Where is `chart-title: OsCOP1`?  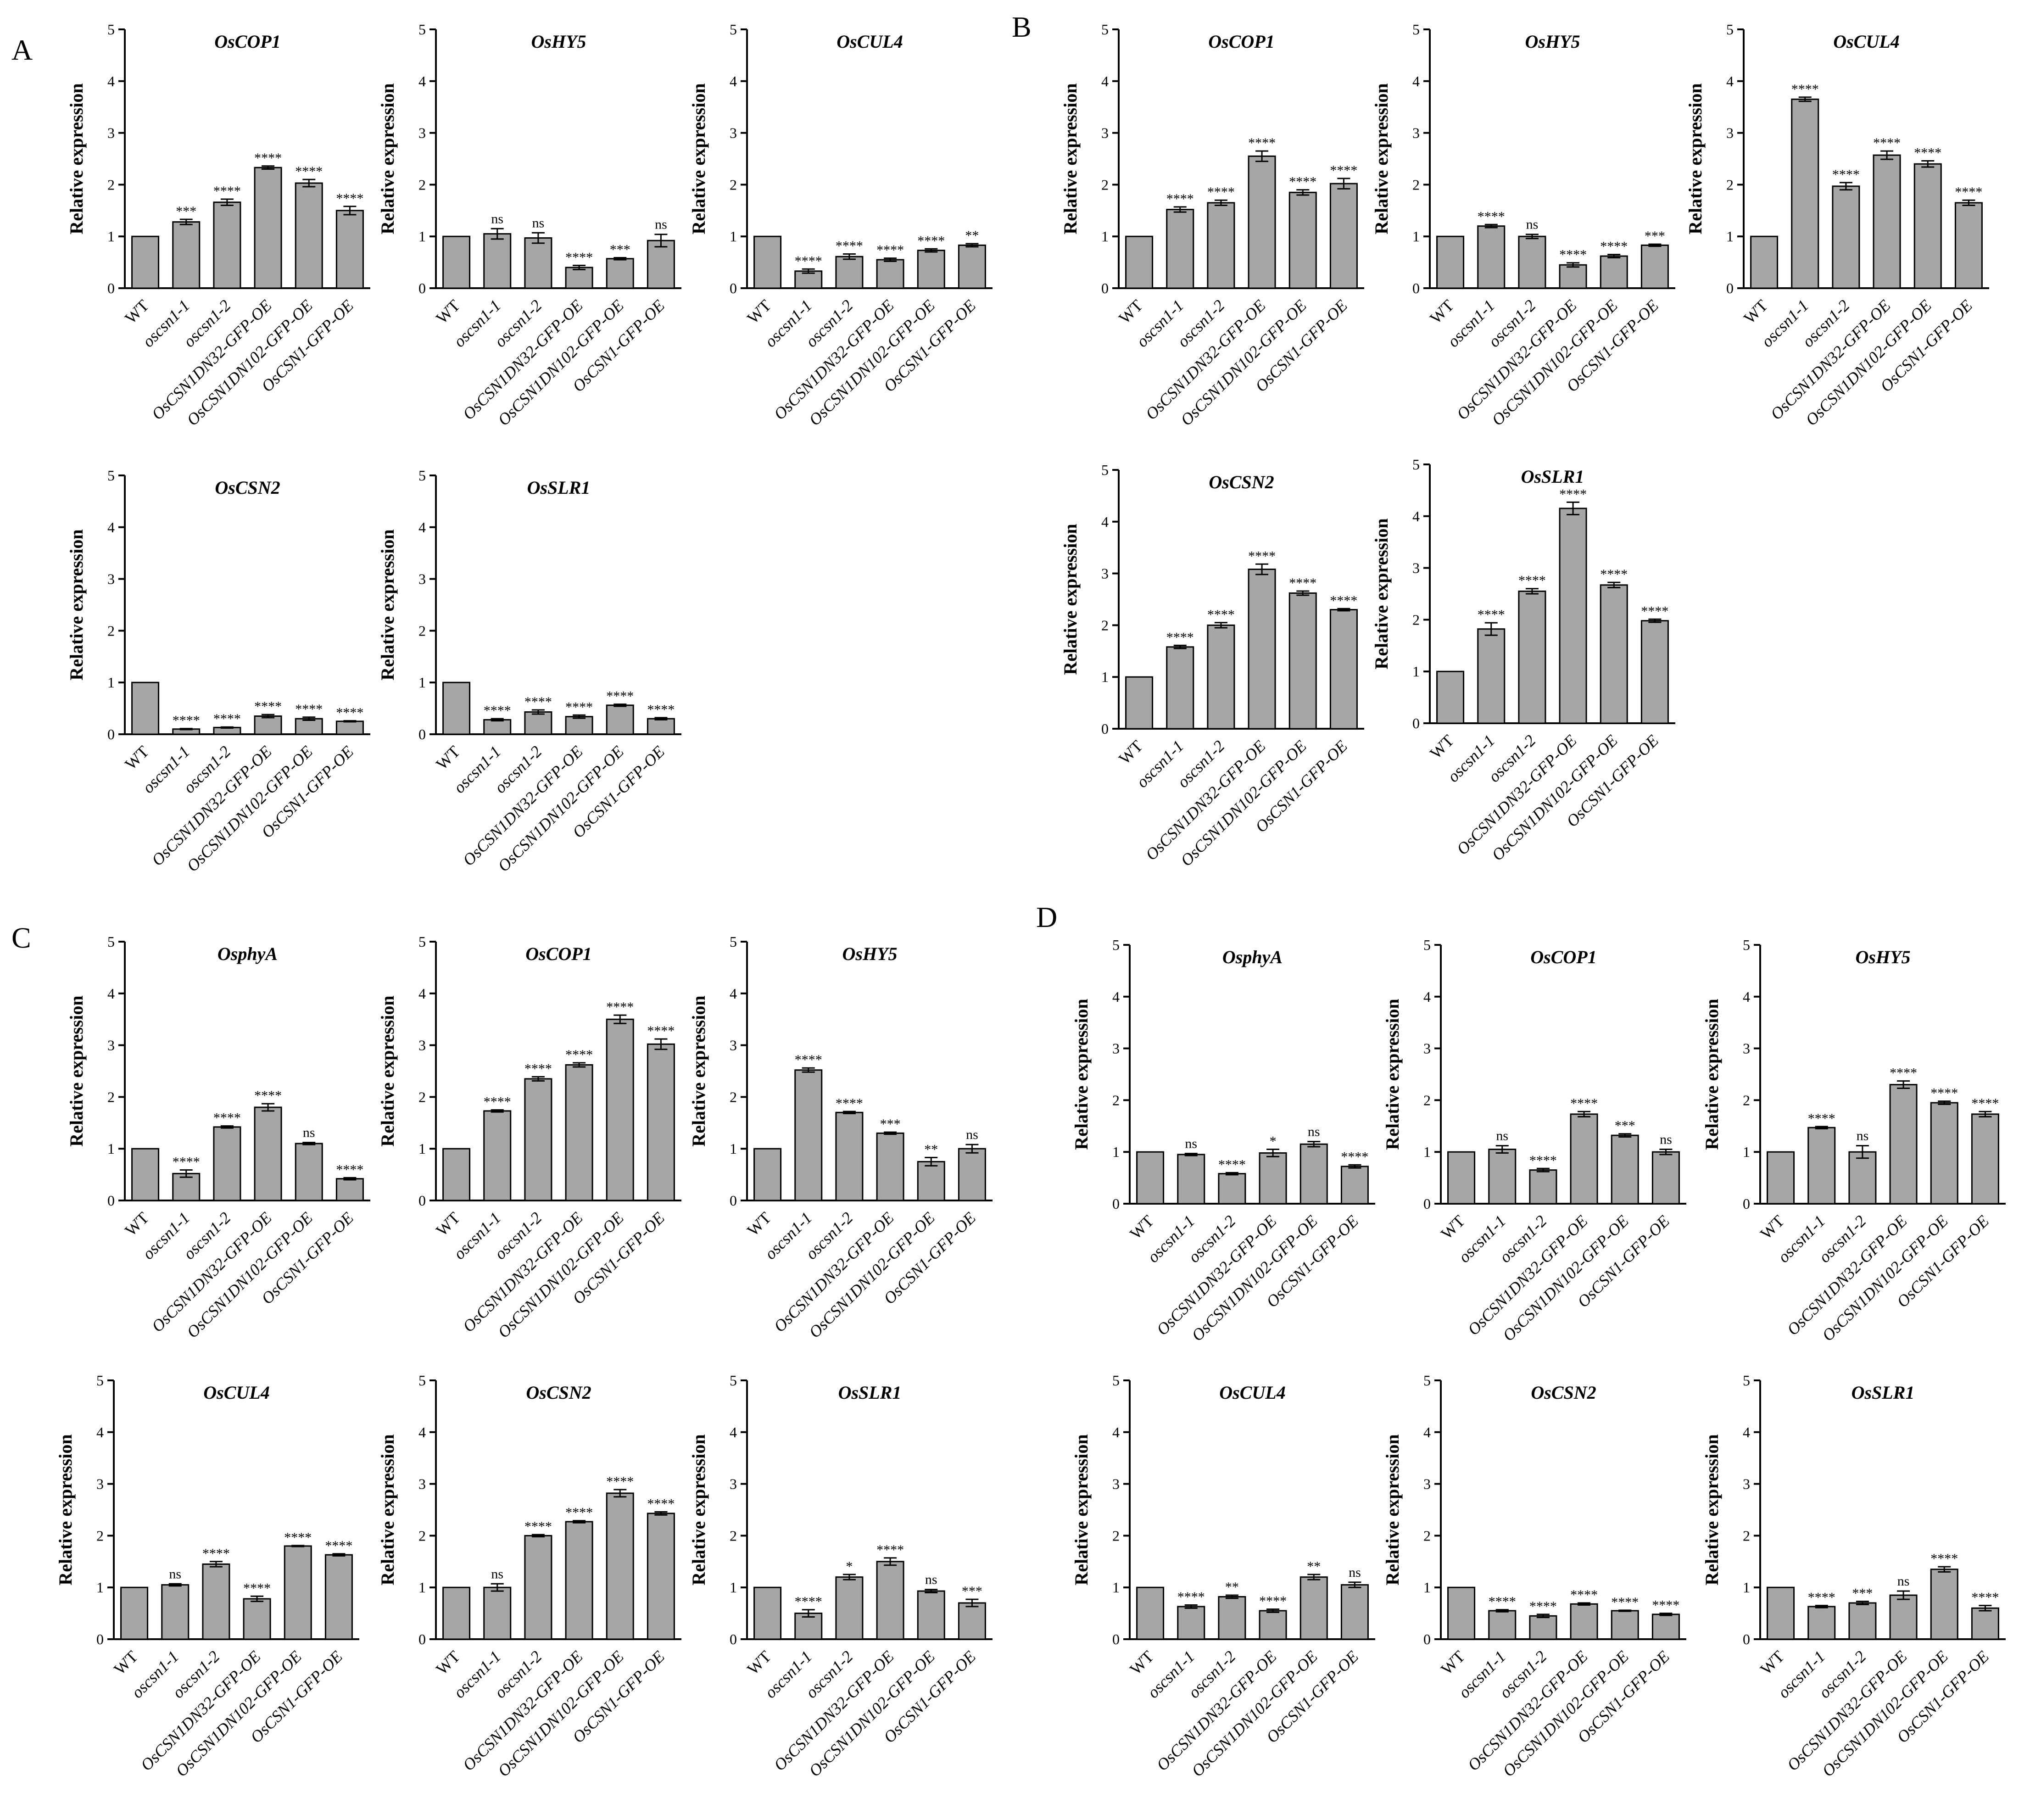 chart-title: OsCOP1 is located at coordinates (558, 953).